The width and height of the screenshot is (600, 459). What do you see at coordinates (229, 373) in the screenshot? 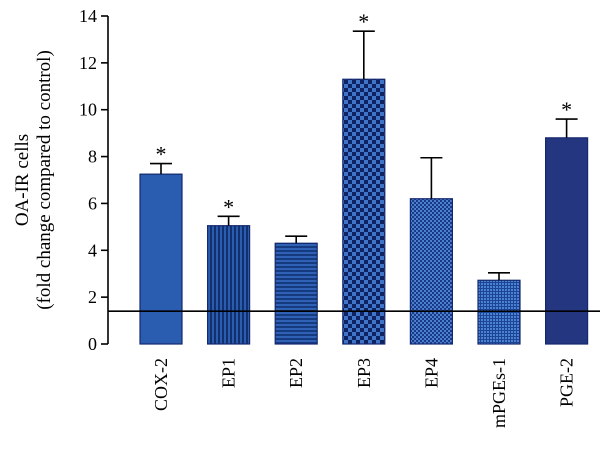
I see `category-label: EP1` at bounding box center [229, 373].